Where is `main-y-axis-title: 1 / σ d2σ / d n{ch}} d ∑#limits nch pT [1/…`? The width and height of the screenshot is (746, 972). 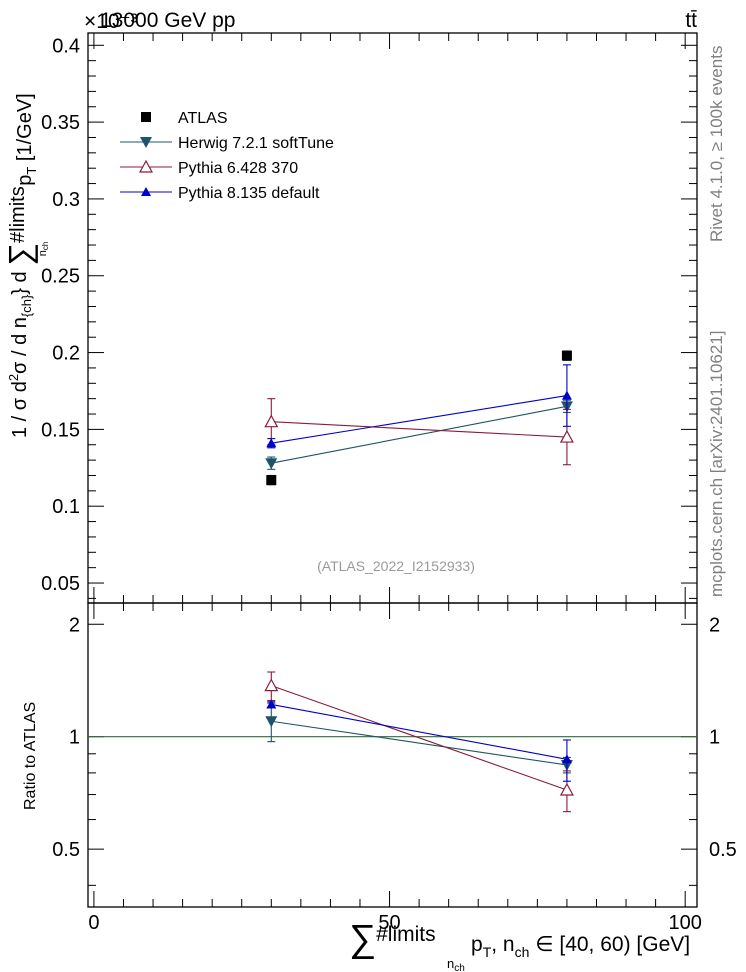
main-y-axis-title: 1 / σ d2σ / d n{ch}} d ∑#limits nch pT [1/… is located at coordinates (26, 265).